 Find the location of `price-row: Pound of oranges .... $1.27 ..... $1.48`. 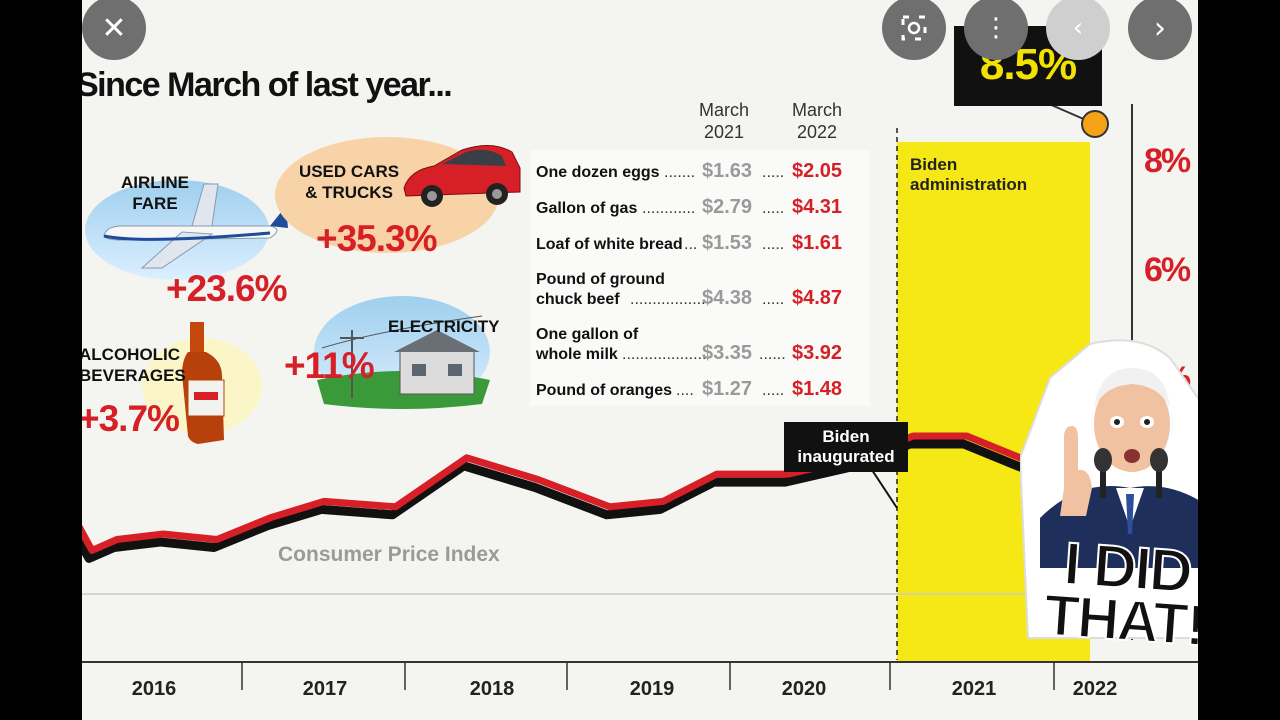

price-row: Pound of oranges .... $1.27 ..... $1.48 is located at coordinates (689, 389).